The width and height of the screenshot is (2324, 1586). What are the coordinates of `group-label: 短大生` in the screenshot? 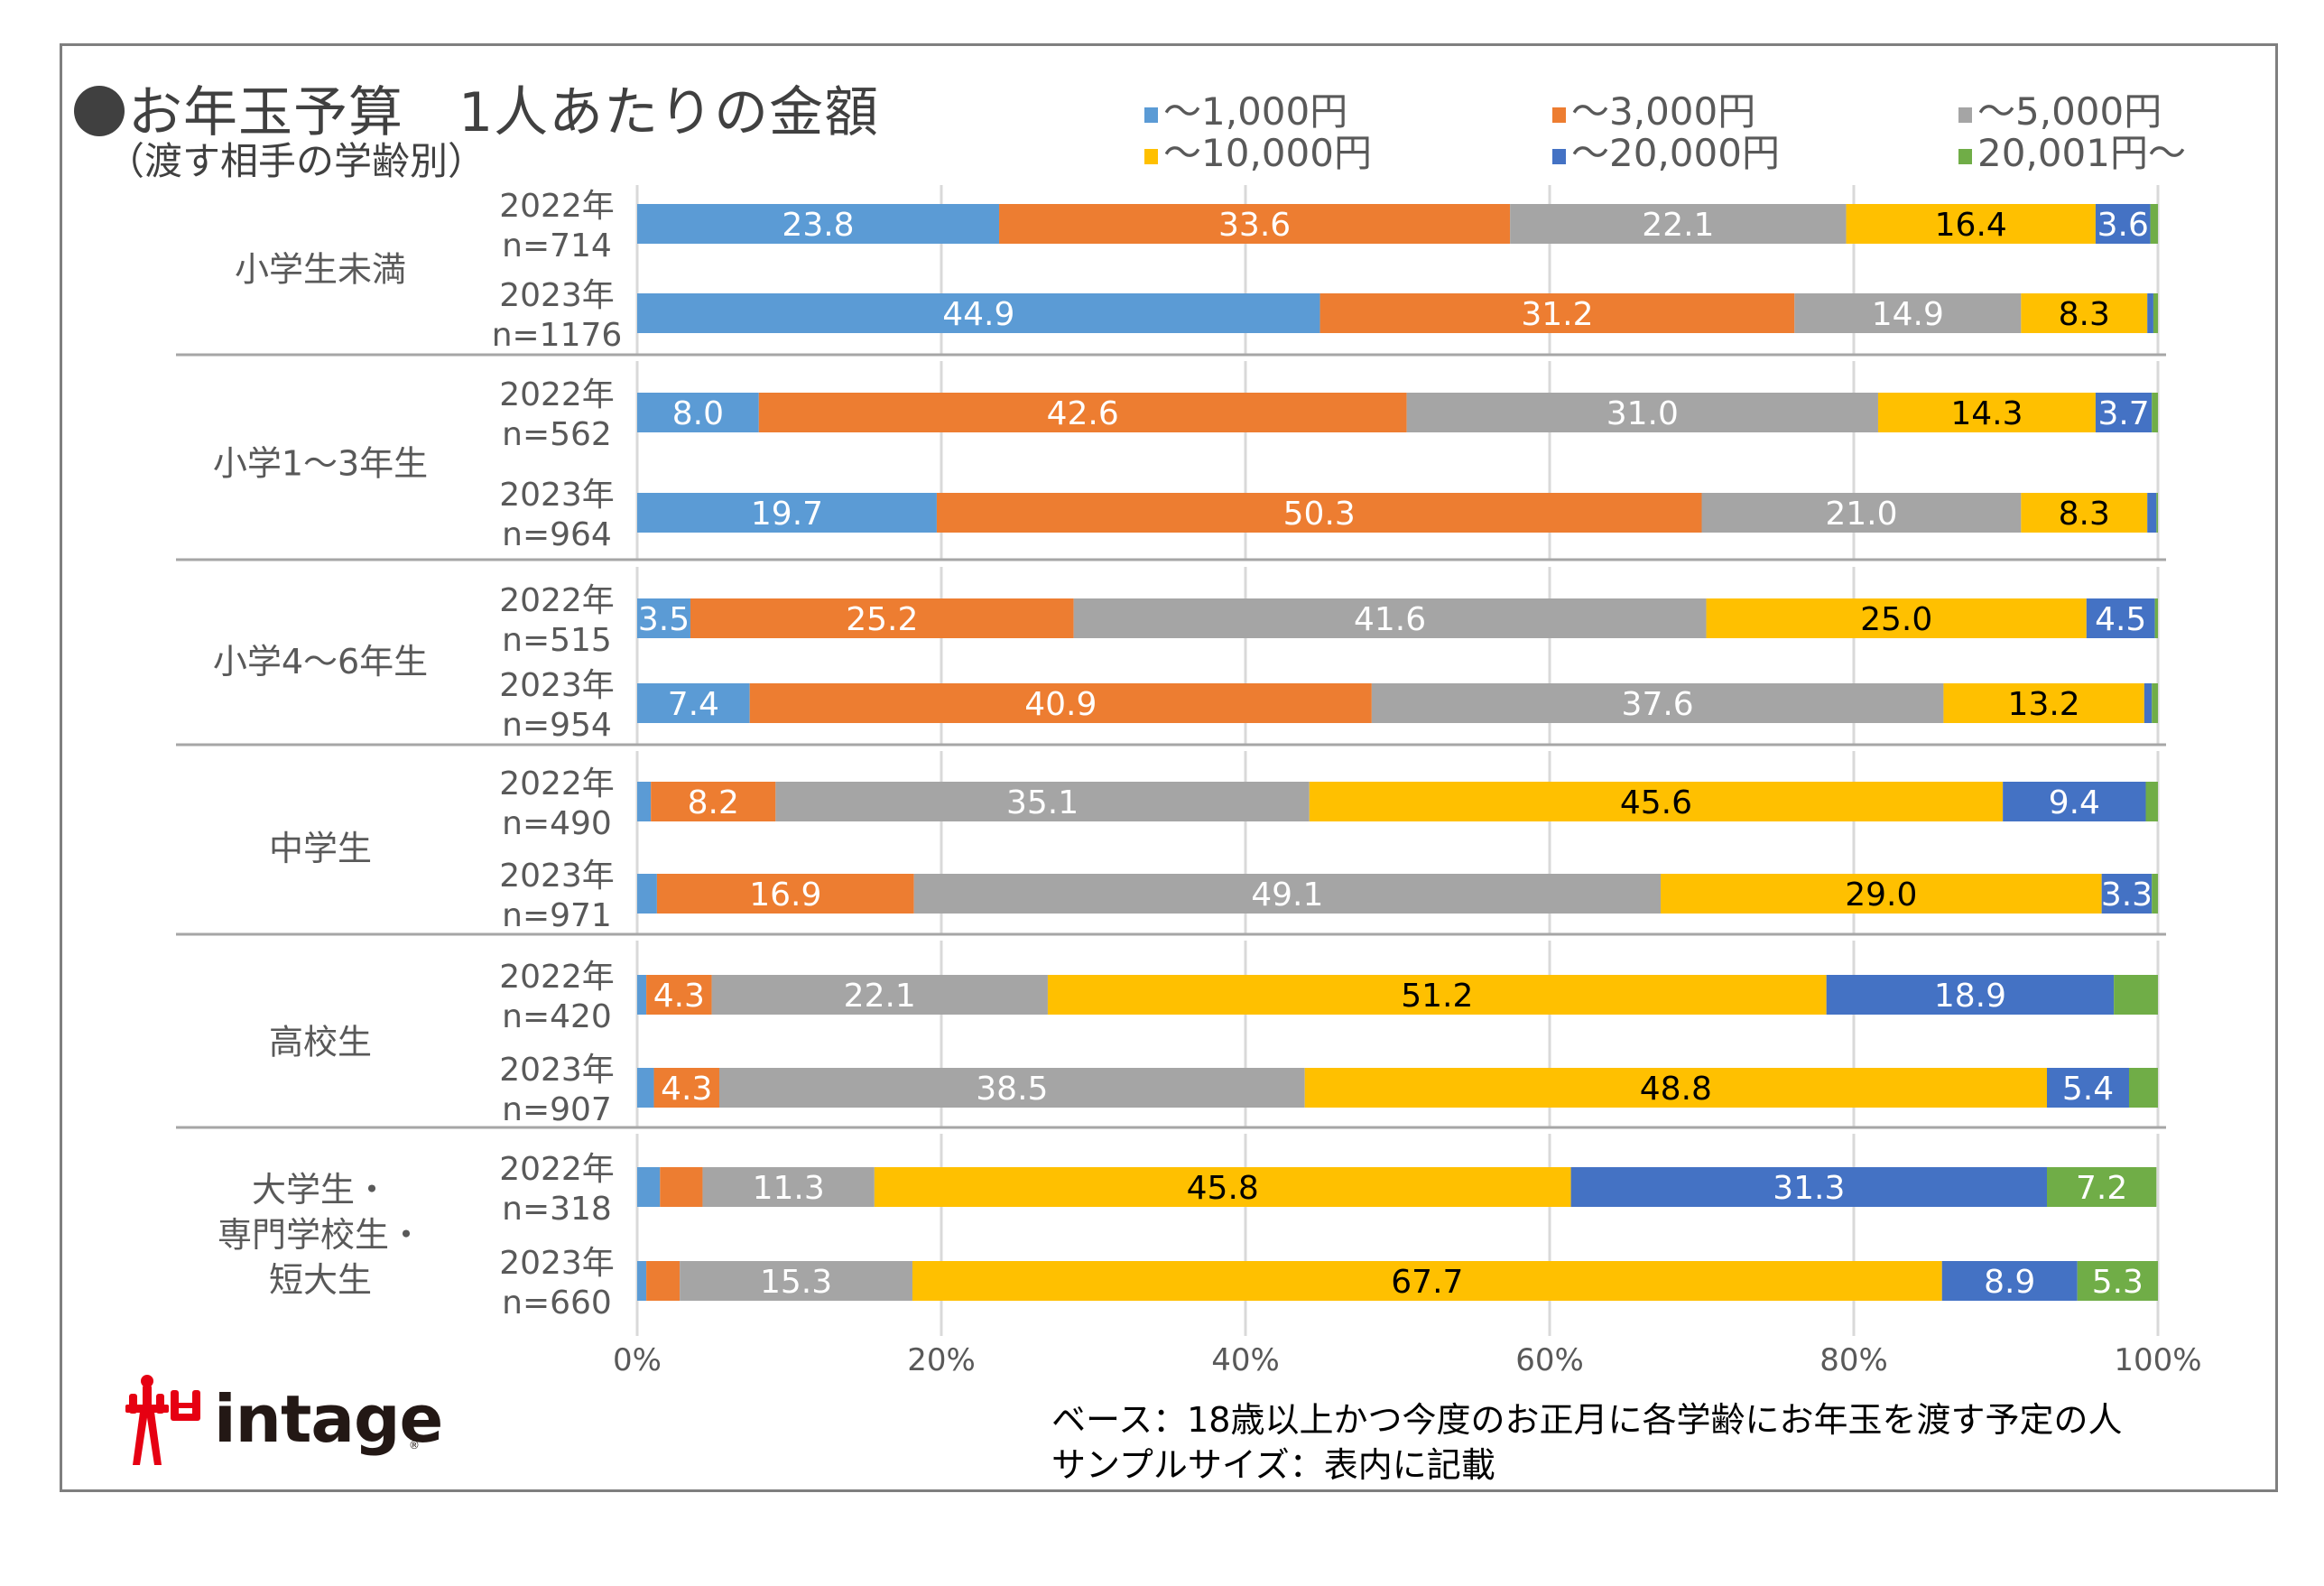 It's located at (321, 1280).